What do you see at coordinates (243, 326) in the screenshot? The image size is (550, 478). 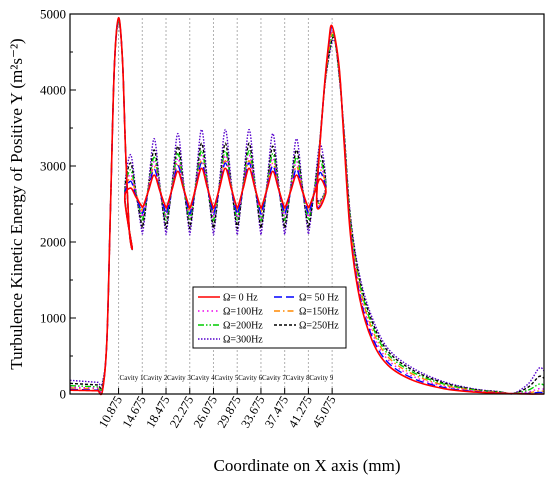 I see `legend-label-4: Ω=200Hz` at bounding box center [243, 326].